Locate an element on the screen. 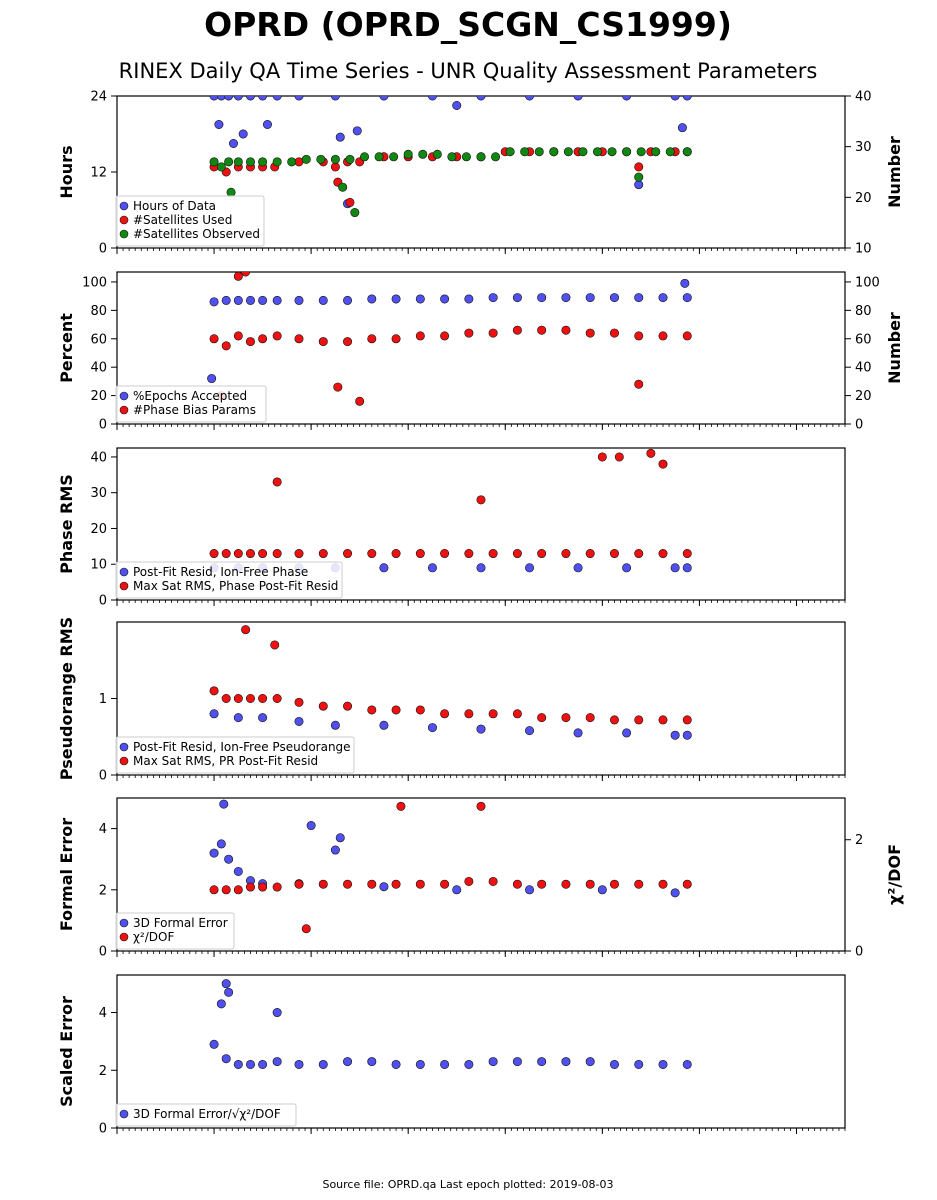  y-right-axis-label: Number is located at coordinates (894, 172).